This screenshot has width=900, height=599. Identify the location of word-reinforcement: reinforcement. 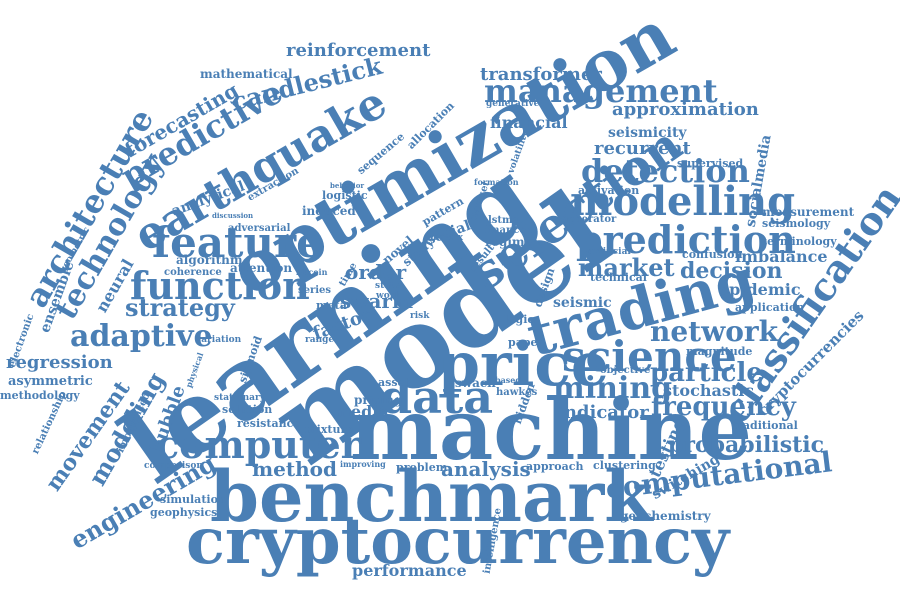
(358, 50).